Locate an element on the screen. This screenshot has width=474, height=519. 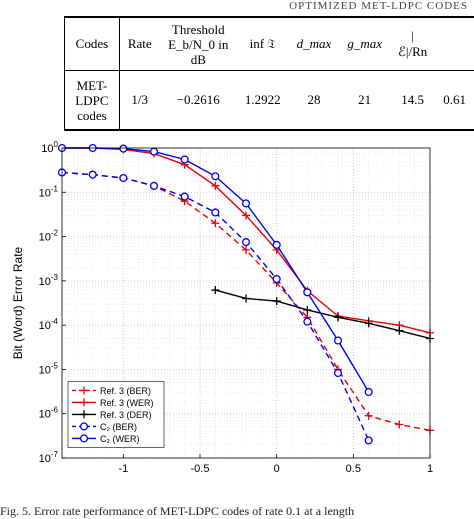
y-tick-label: 10⁻⁴ is located at coordinates (49, 324).